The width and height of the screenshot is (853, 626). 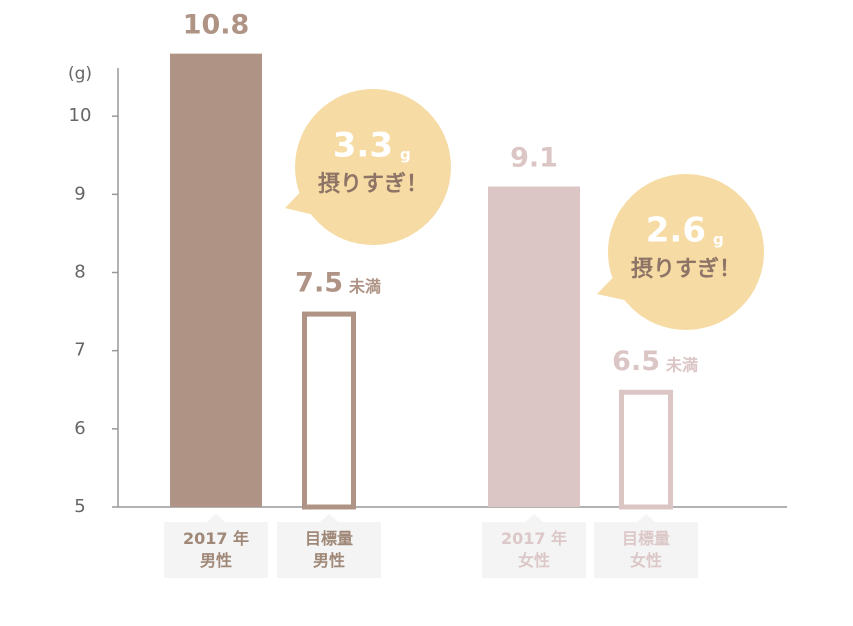 I want to click on value-label: 10.8, so click(x=216, y=24).